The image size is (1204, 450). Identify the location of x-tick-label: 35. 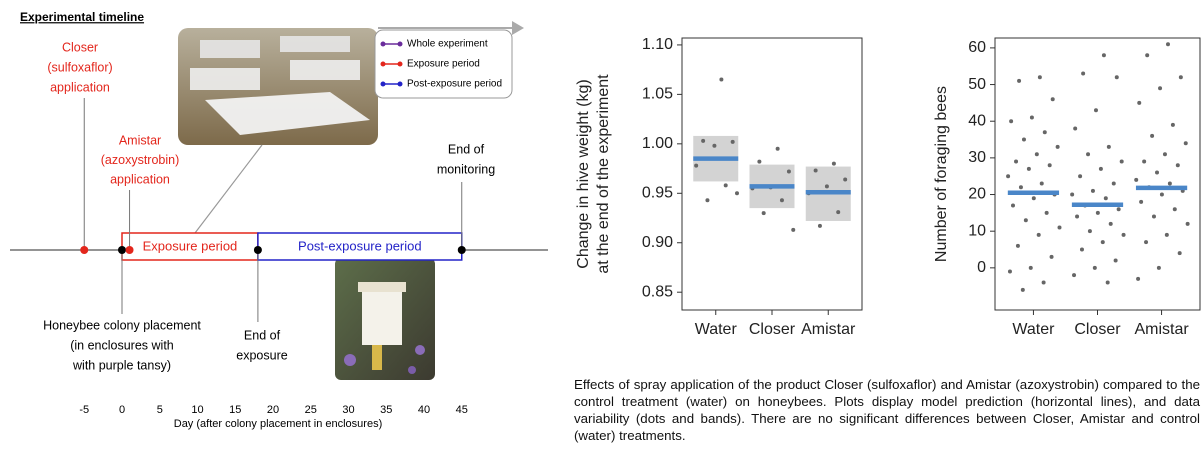
(386, 410).